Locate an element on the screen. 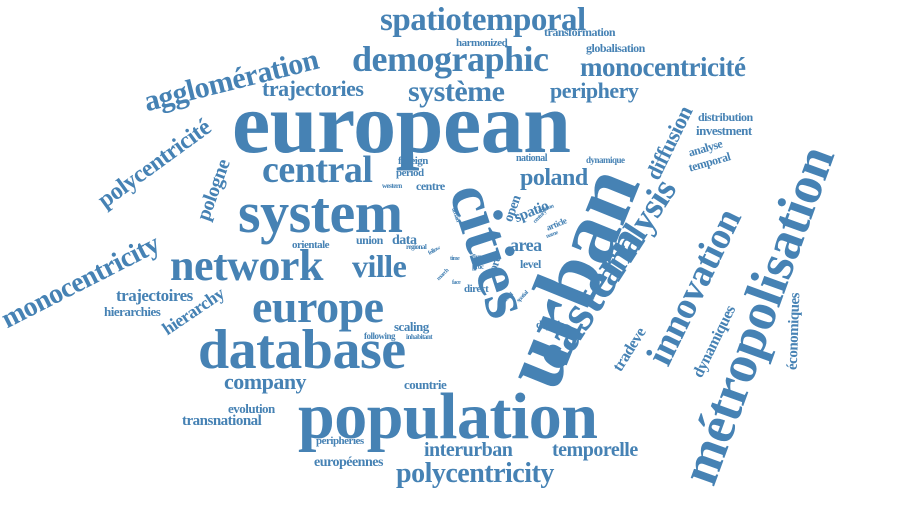  word-centre: centre is located at coordinates (430, 186).